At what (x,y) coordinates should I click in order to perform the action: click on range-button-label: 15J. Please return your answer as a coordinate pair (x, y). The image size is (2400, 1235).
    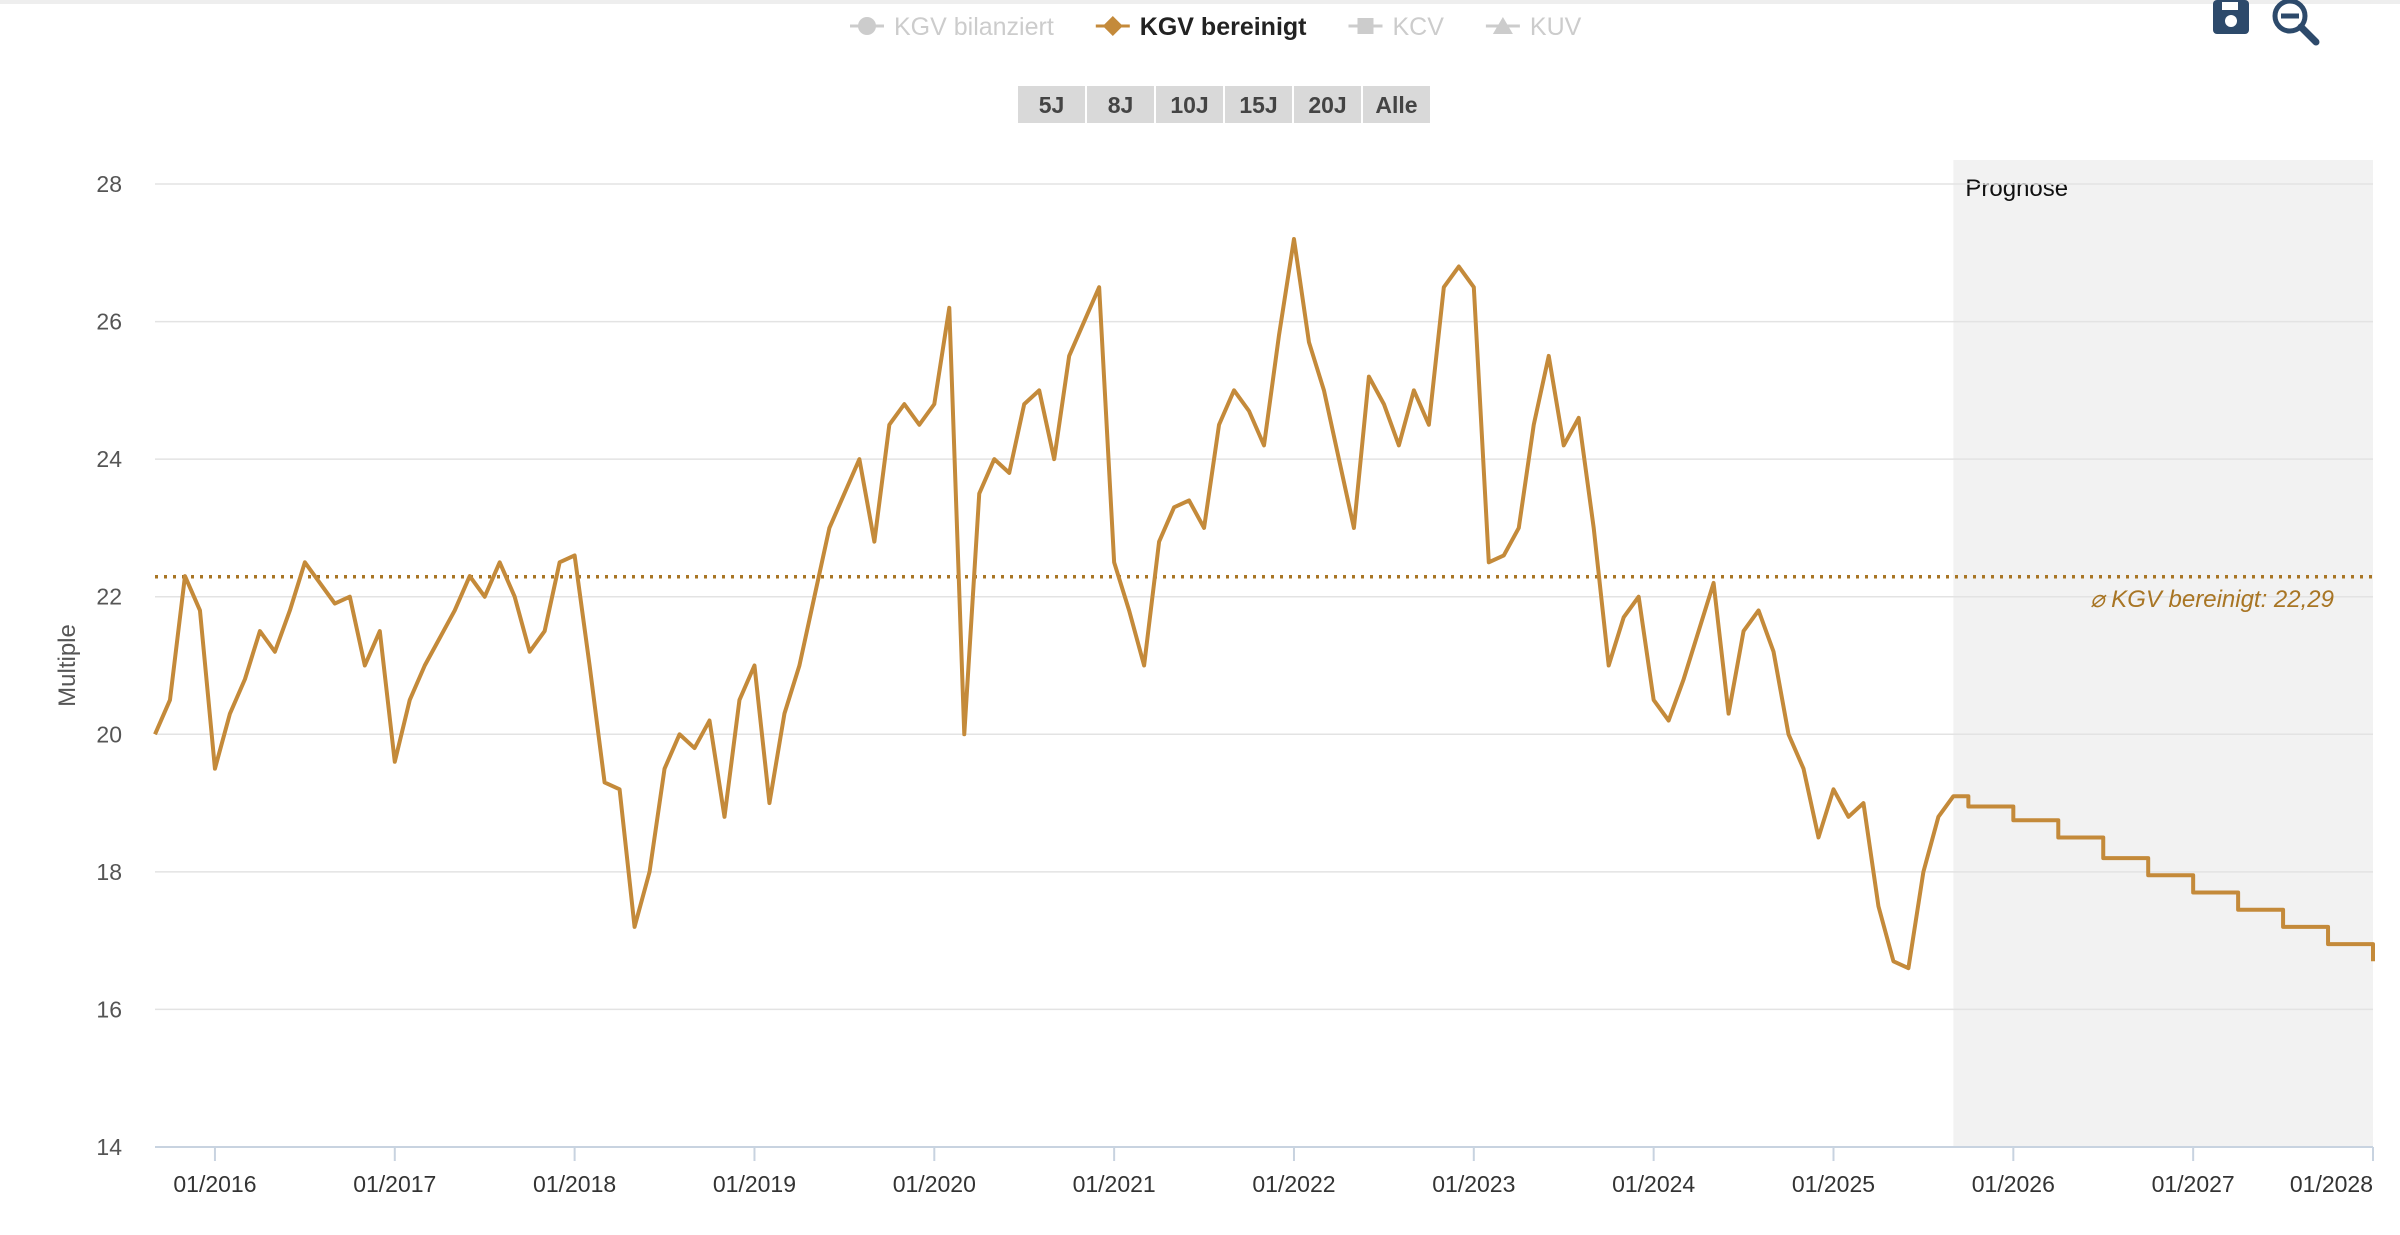
    Looking at the image, I should click on (1258, 105).